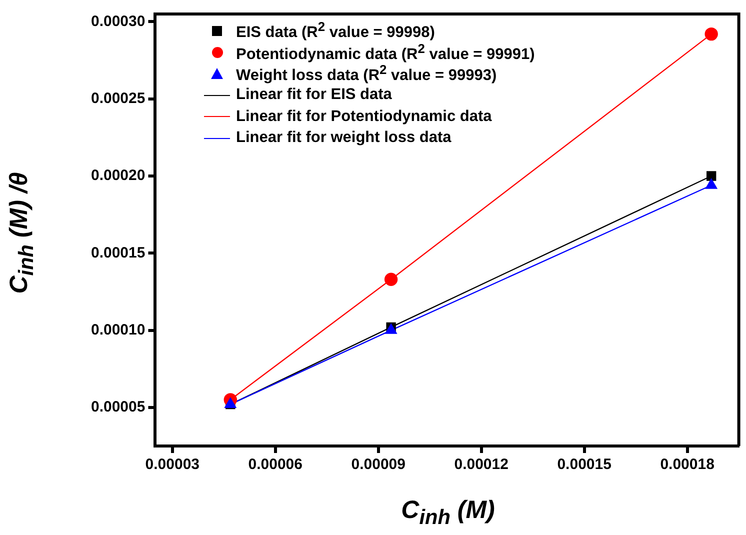 Image resolution: width=746 pixels, height=535 pixels. Describe the element at coordinates (364, 116) in the screenshot. I see `legend-label: Linear fit for Potentiodynamic data` at that location.